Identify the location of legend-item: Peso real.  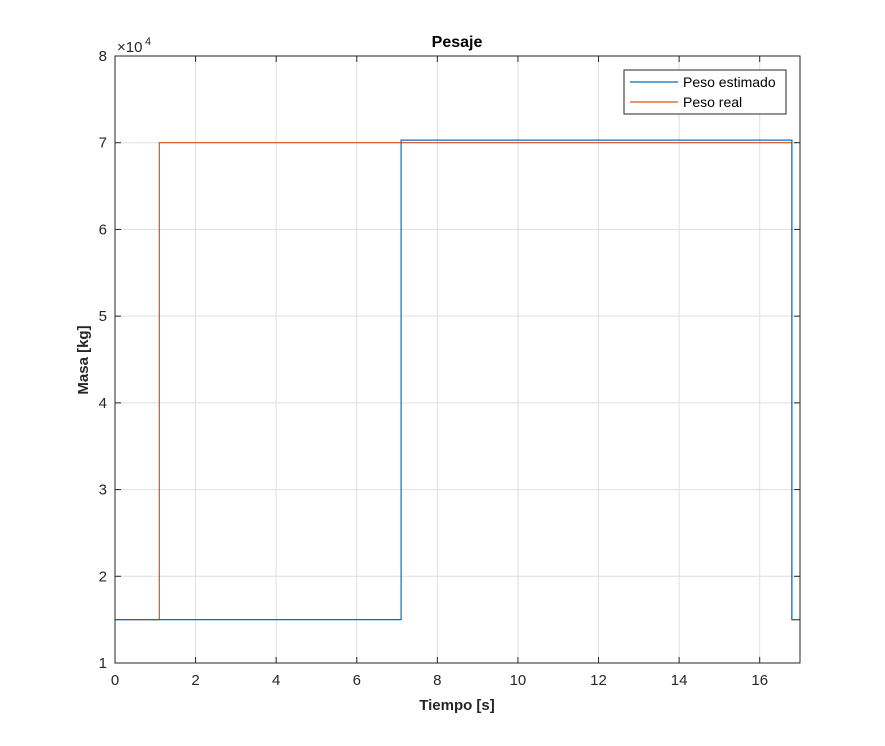
(686, 102).